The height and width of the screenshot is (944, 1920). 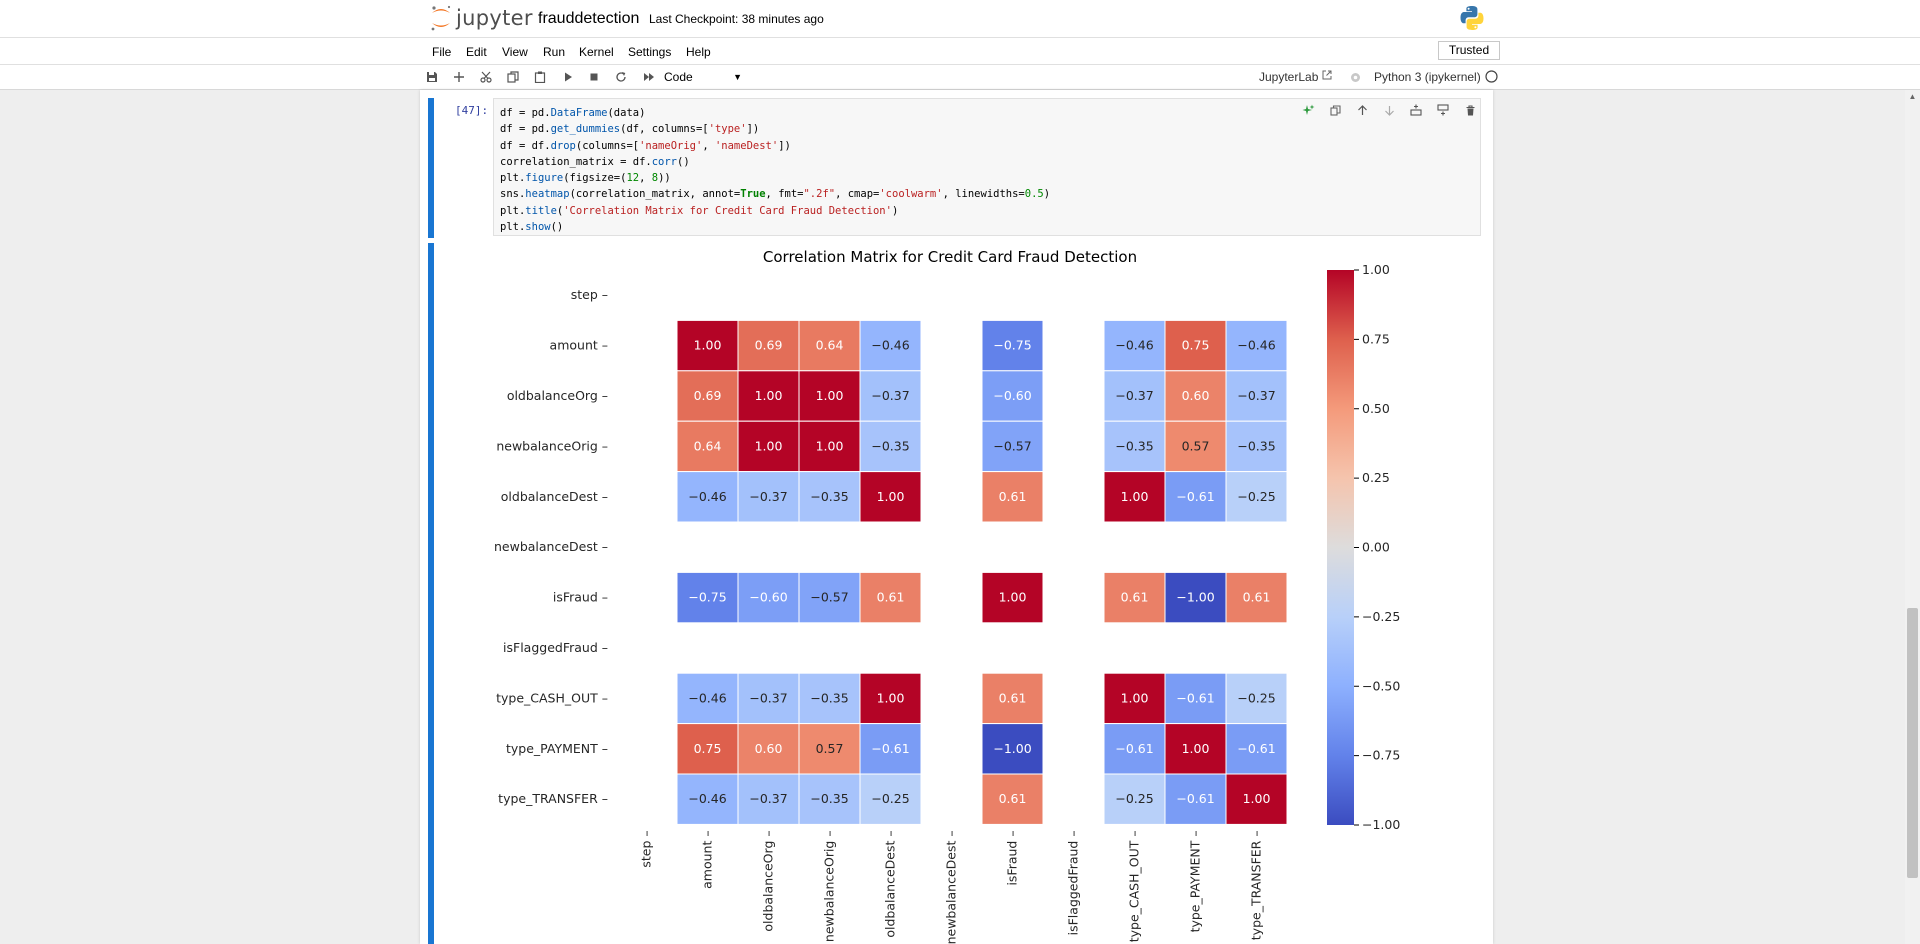 I want to click on delete-cell-button, so click(x=1470, y=110).